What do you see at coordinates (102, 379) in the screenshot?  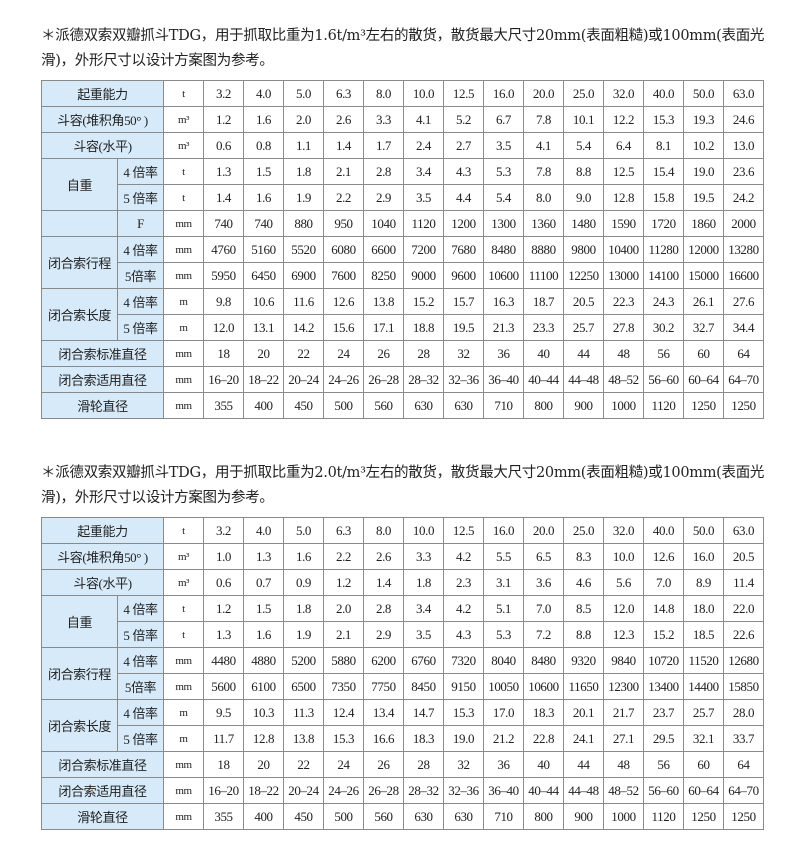 I see `row-label: 闭合索适用直径` at bounding box center [102, 379].